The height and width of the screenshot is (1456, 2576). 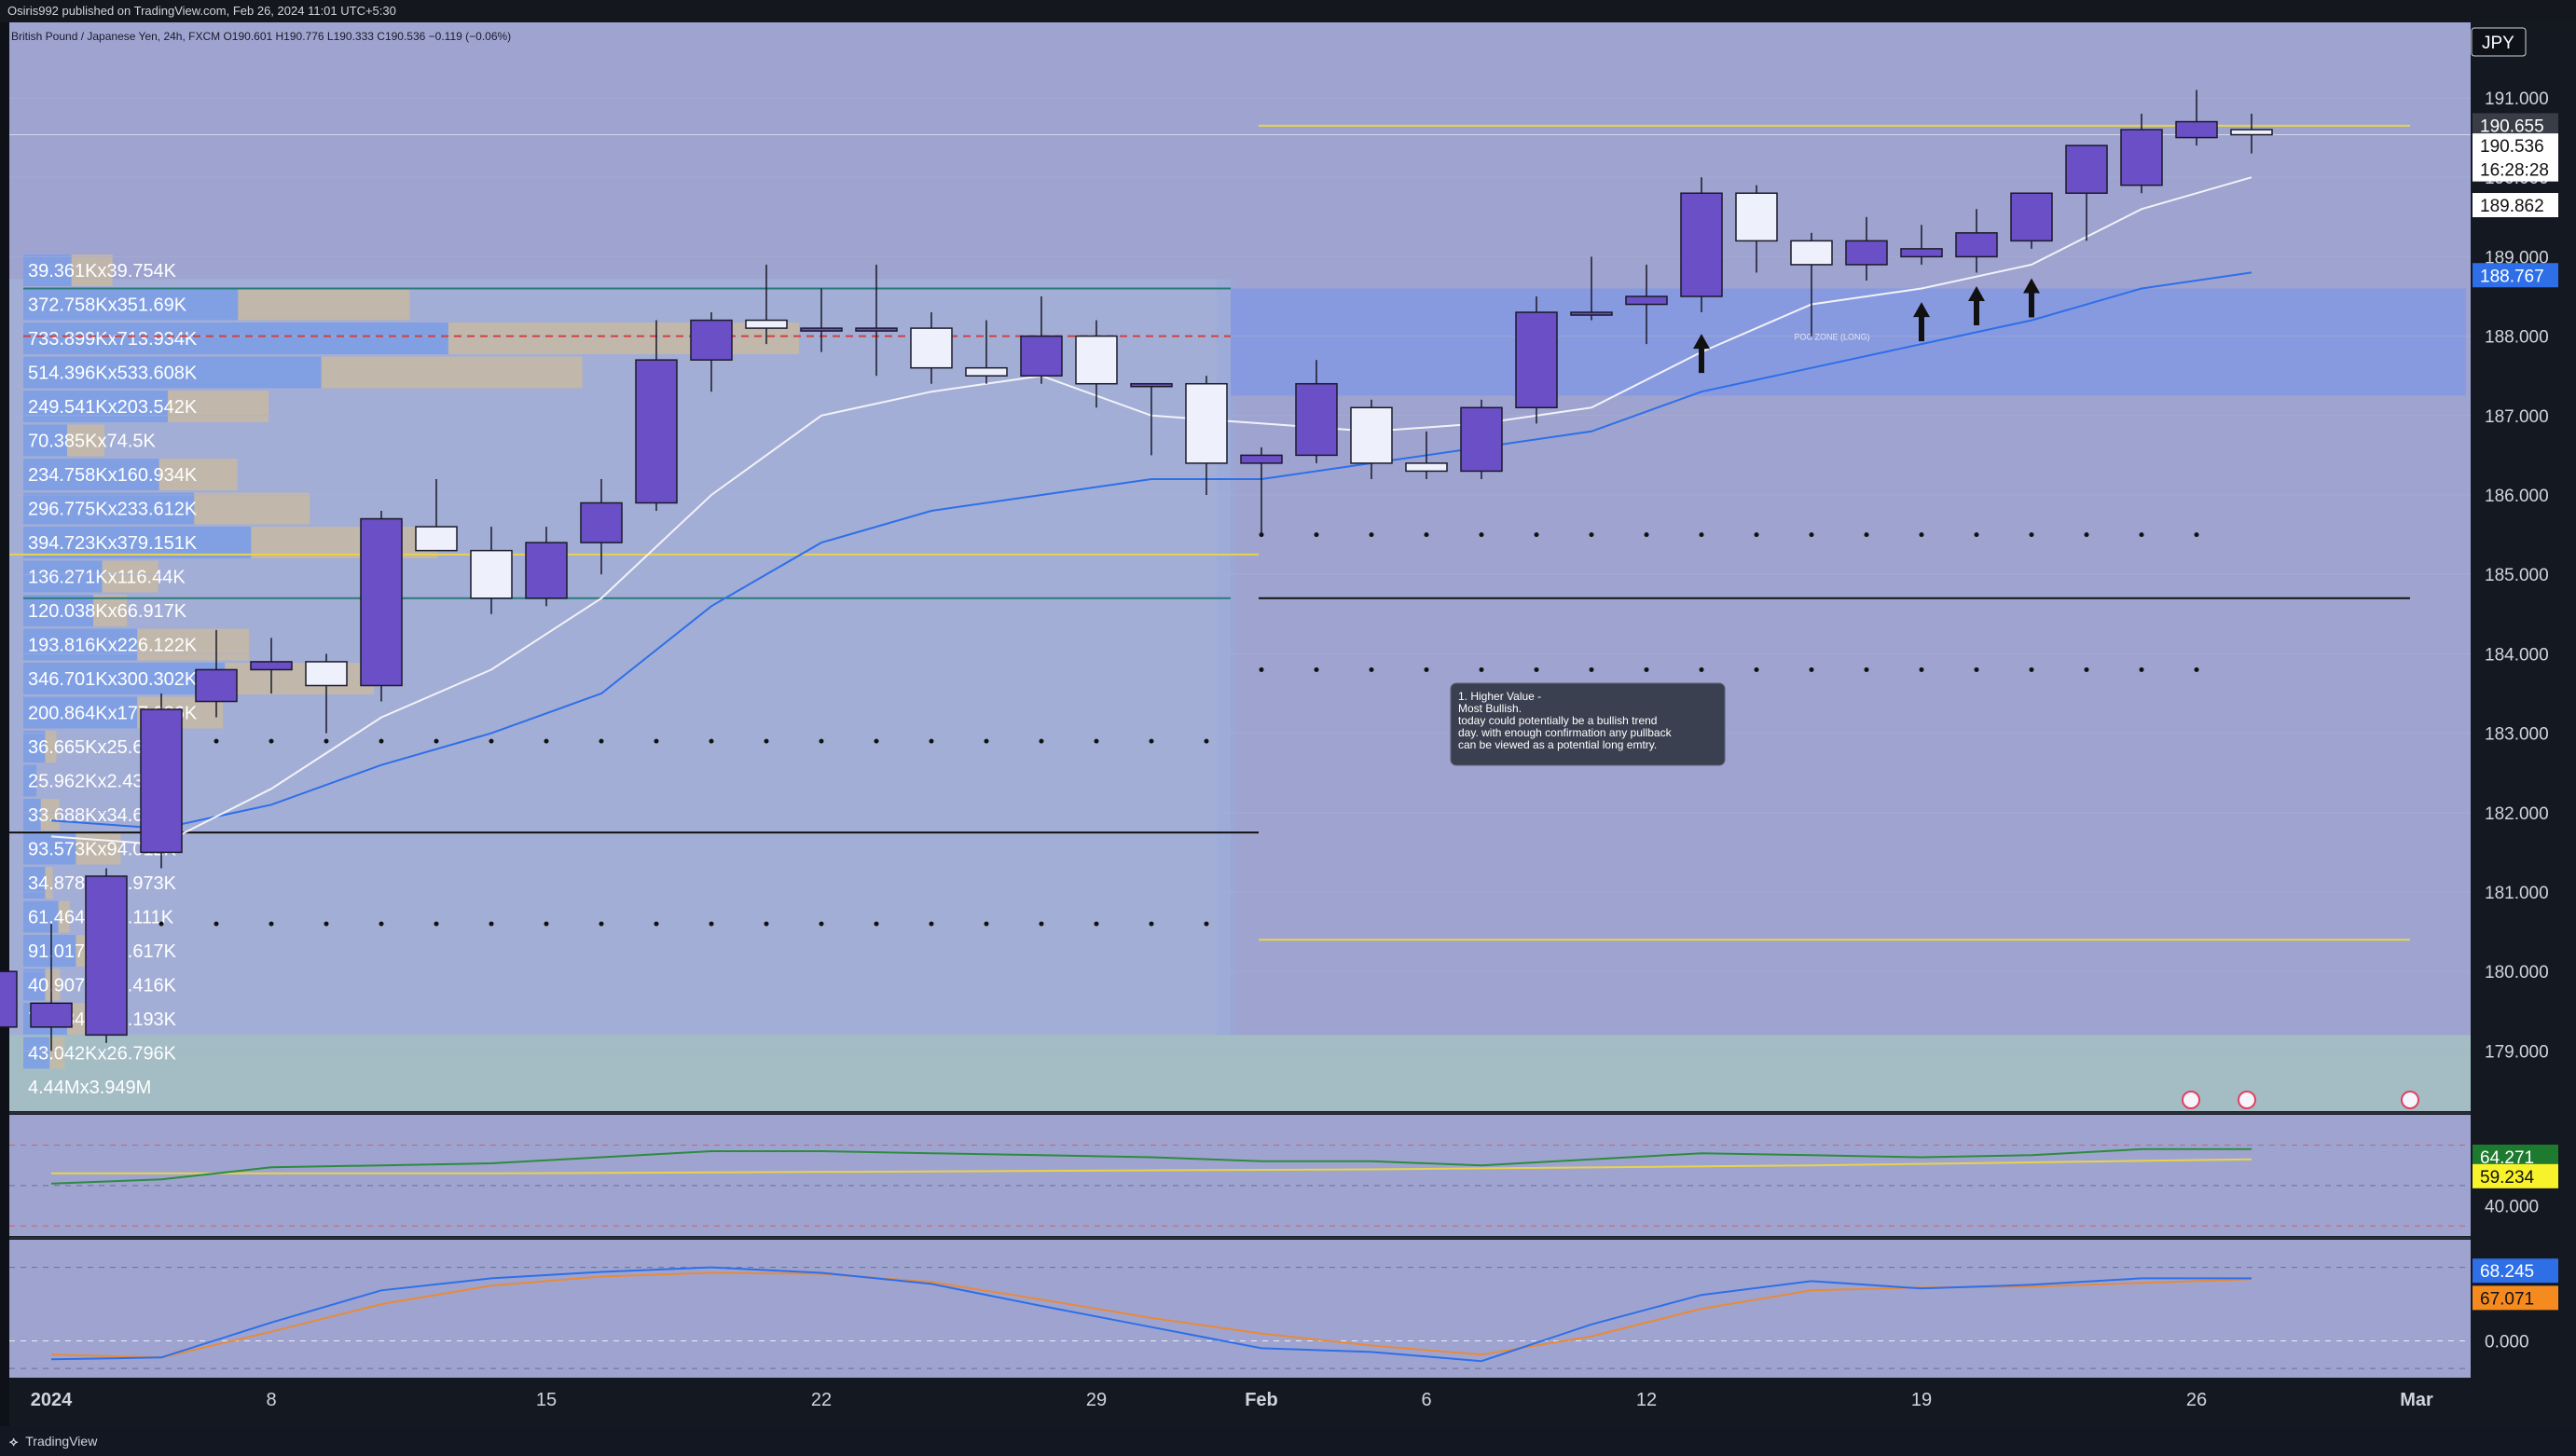 What do you see at coordinates (113, 339) in the screenshot?
I see `volume-profile-label: 733.899Kx713.934K` at bounding box center [113, 339].